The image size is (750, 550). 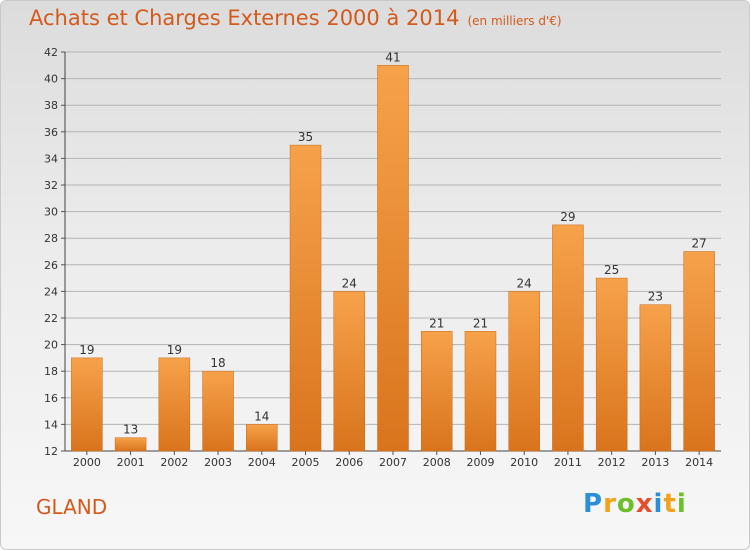 What do you see at coordinates (51, 291) in the screenshot?
I see `y-tick-label: 24` at bounding box center [51, 291].